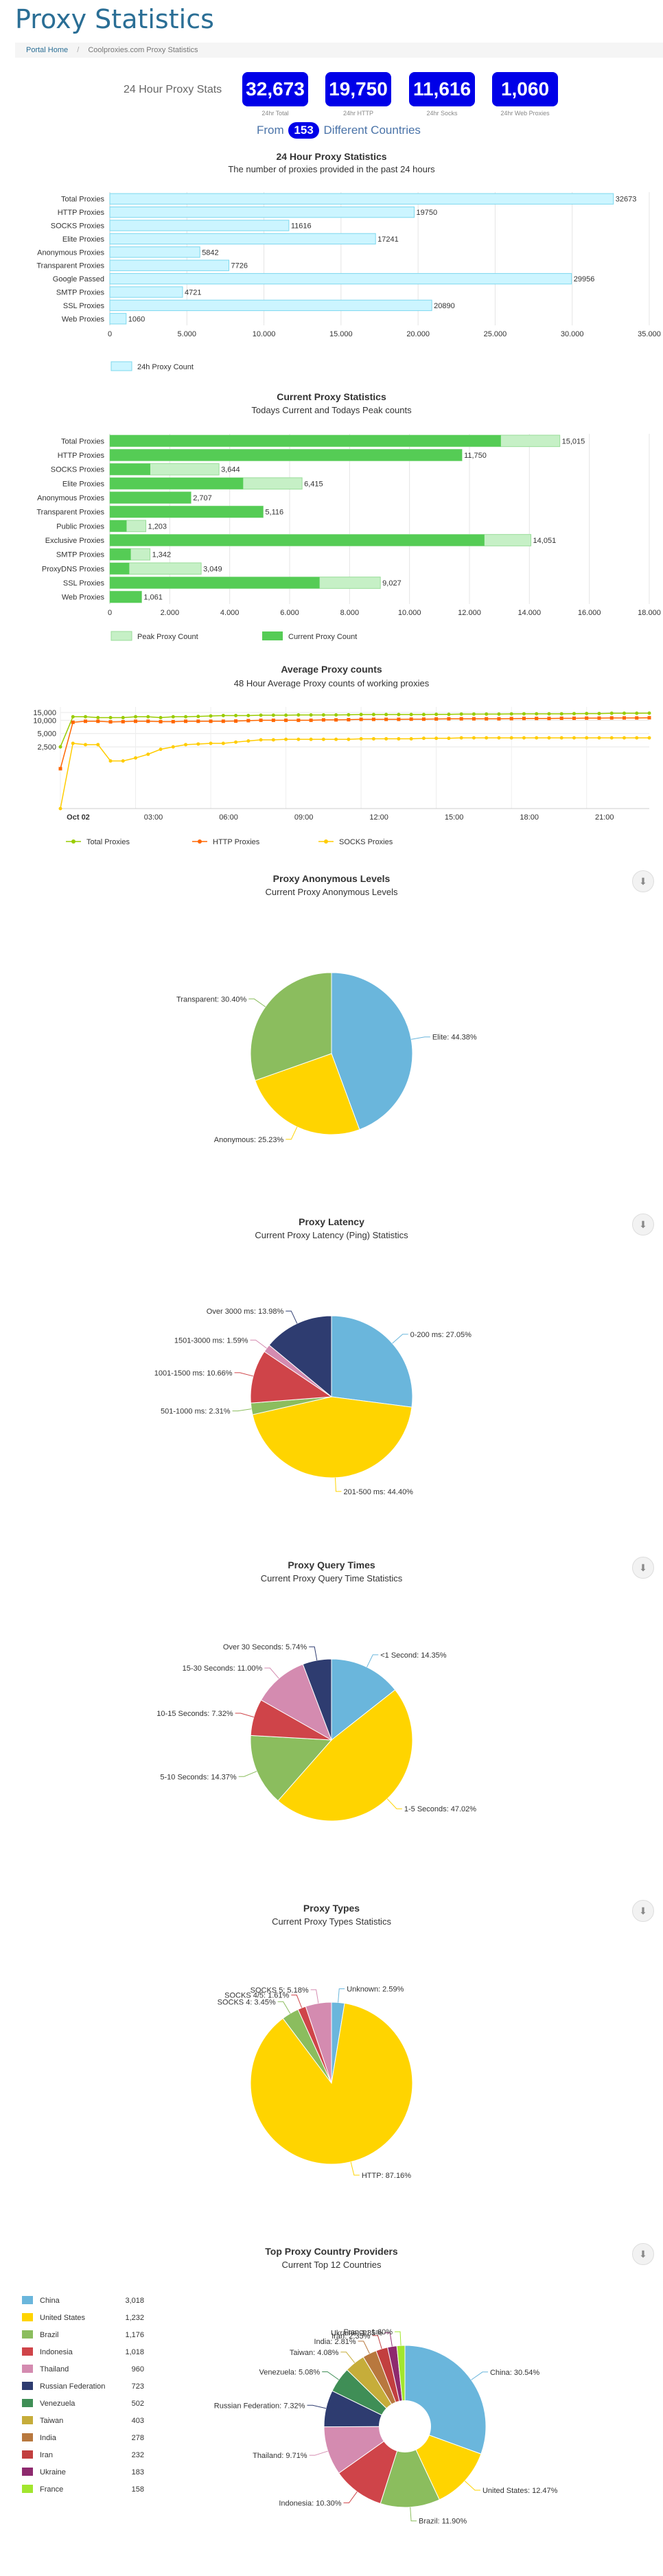  What do you see at coordinates (332, 1578) in the screenshot?
I see `chart6-subtitle: Current Proxy Query Time Statistics` at bounding box center [332, 1578].